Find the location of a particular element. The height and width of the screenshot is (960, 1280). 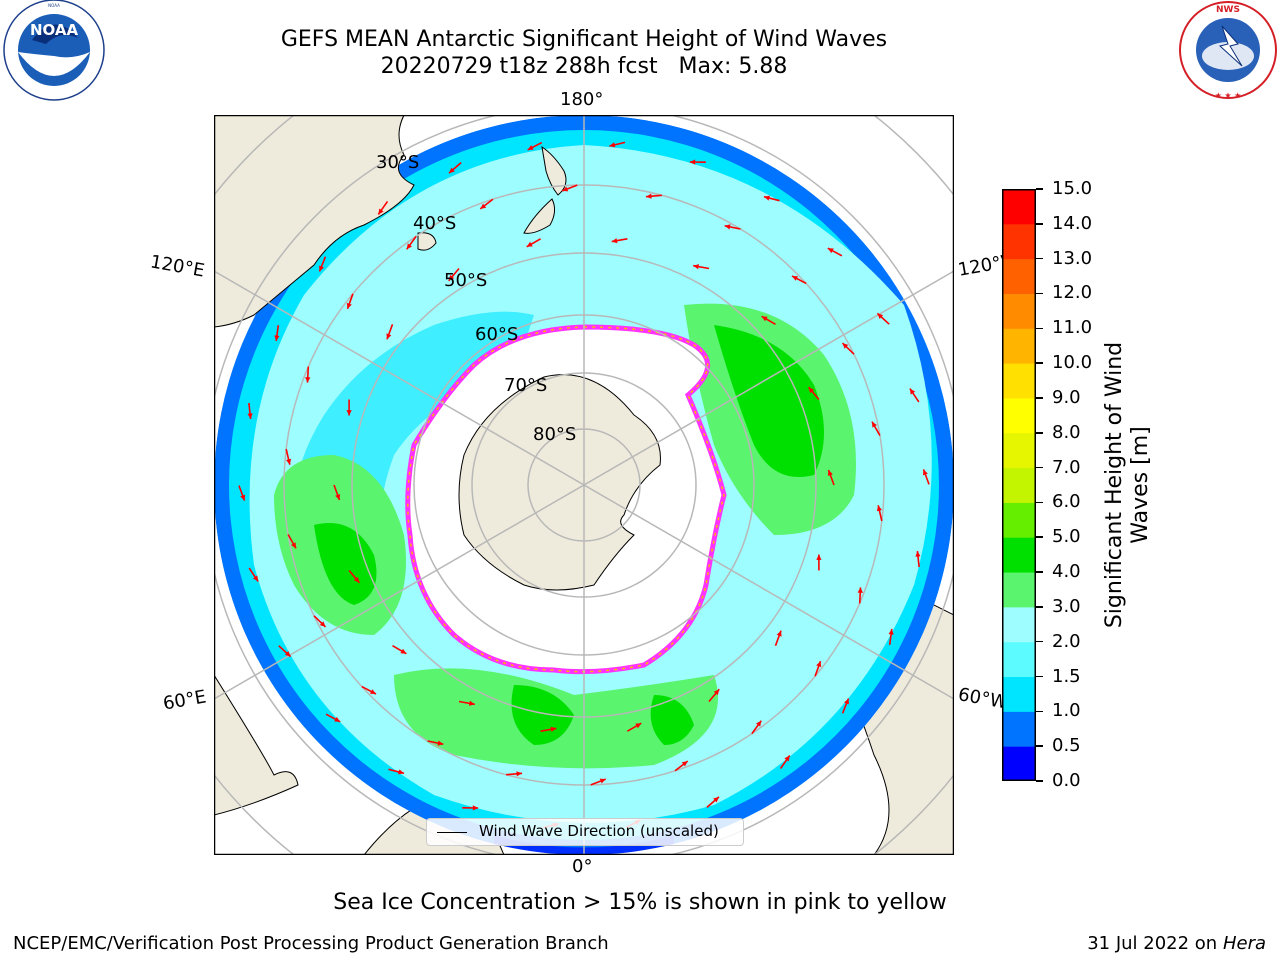

lon-label-120e: 120°E is located at coordinates (177, 266).